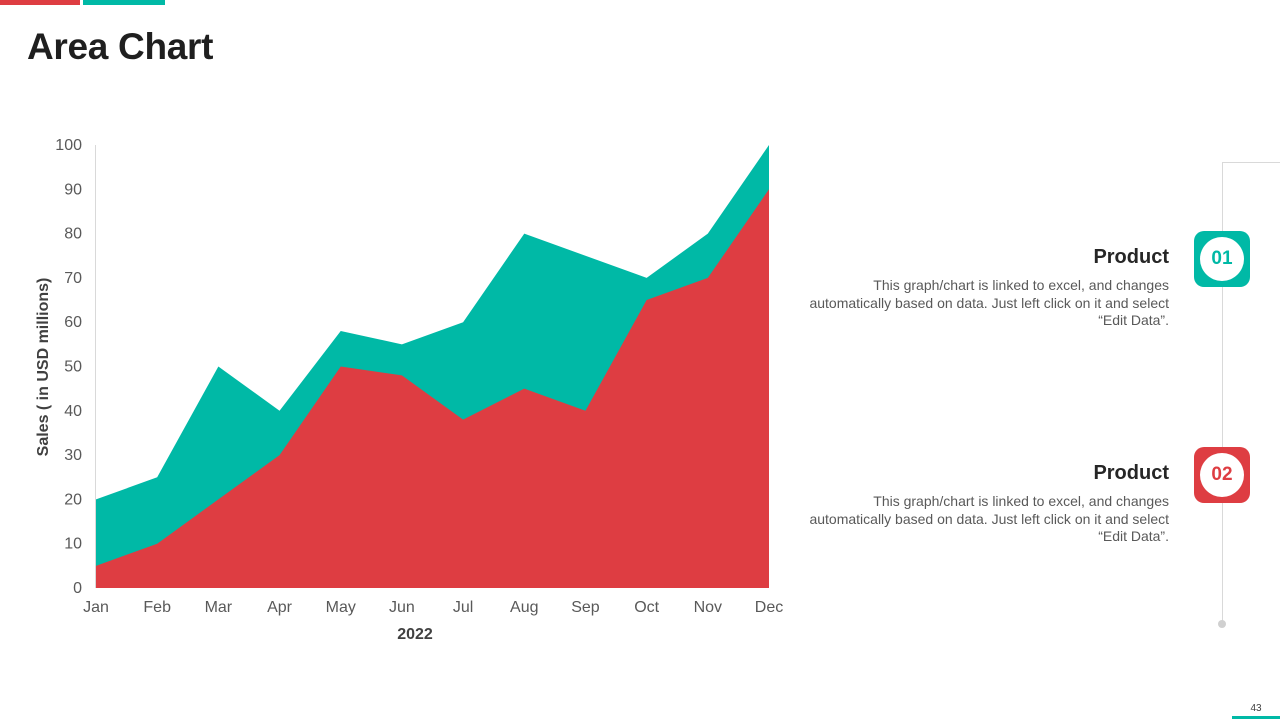 This screenshot has height=720, width=1280. I want to click on page-title: Area Chart, so click(120, 46).